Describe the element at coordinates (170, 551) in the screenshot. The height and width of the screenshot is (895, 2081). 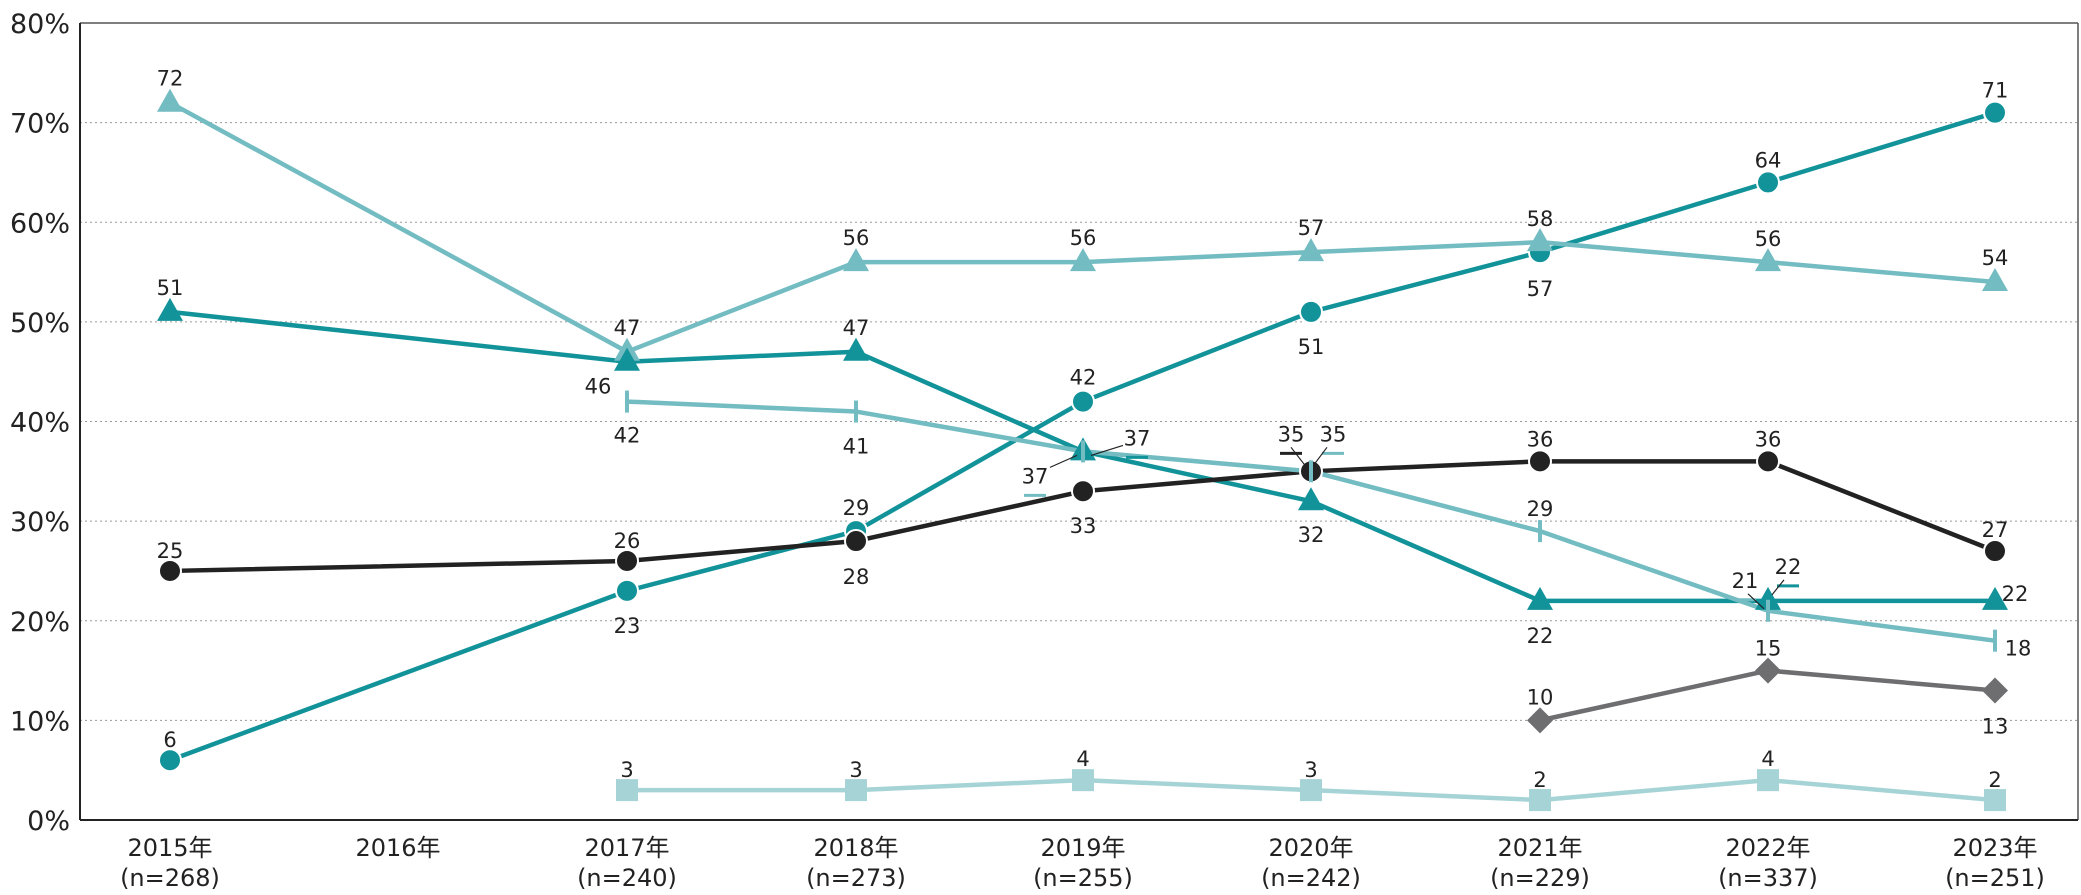
I see `data-label-black-circle: 25` at that location.